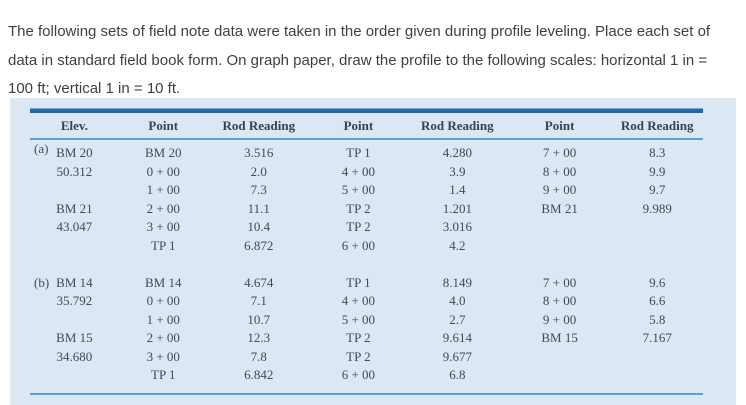 The height and width of the screenshot is (405, 746). Describe the element at coordinates (258, 171) in the screenshot. I see `rod-reading-cell: 2.0` at that location.